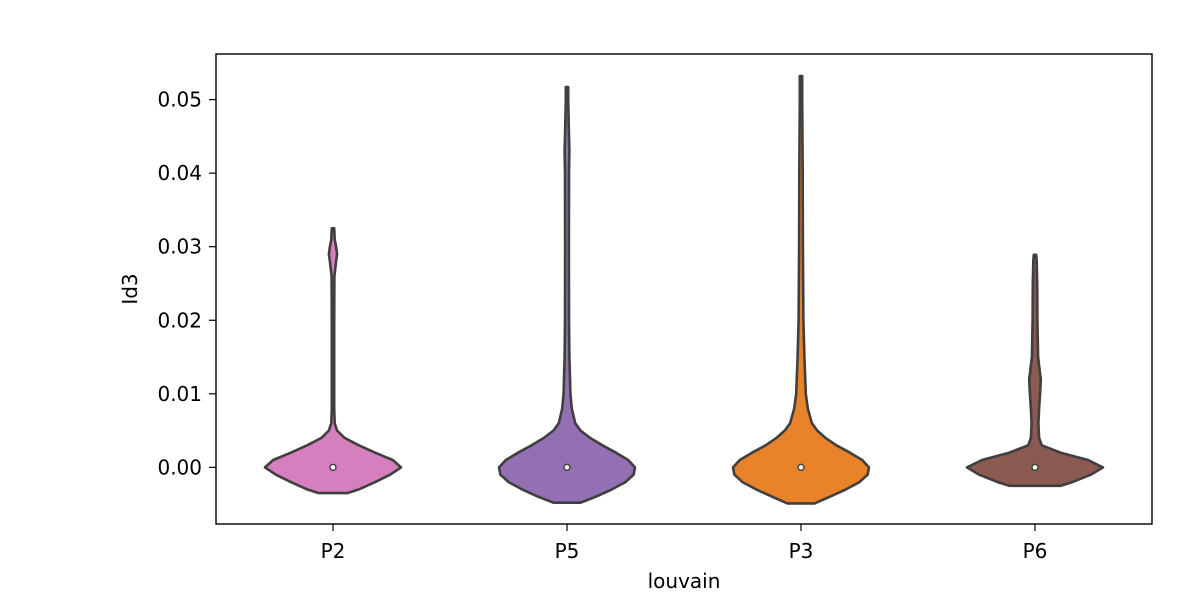  I want to click on x-axis-label: louvain, so click(684, 581).